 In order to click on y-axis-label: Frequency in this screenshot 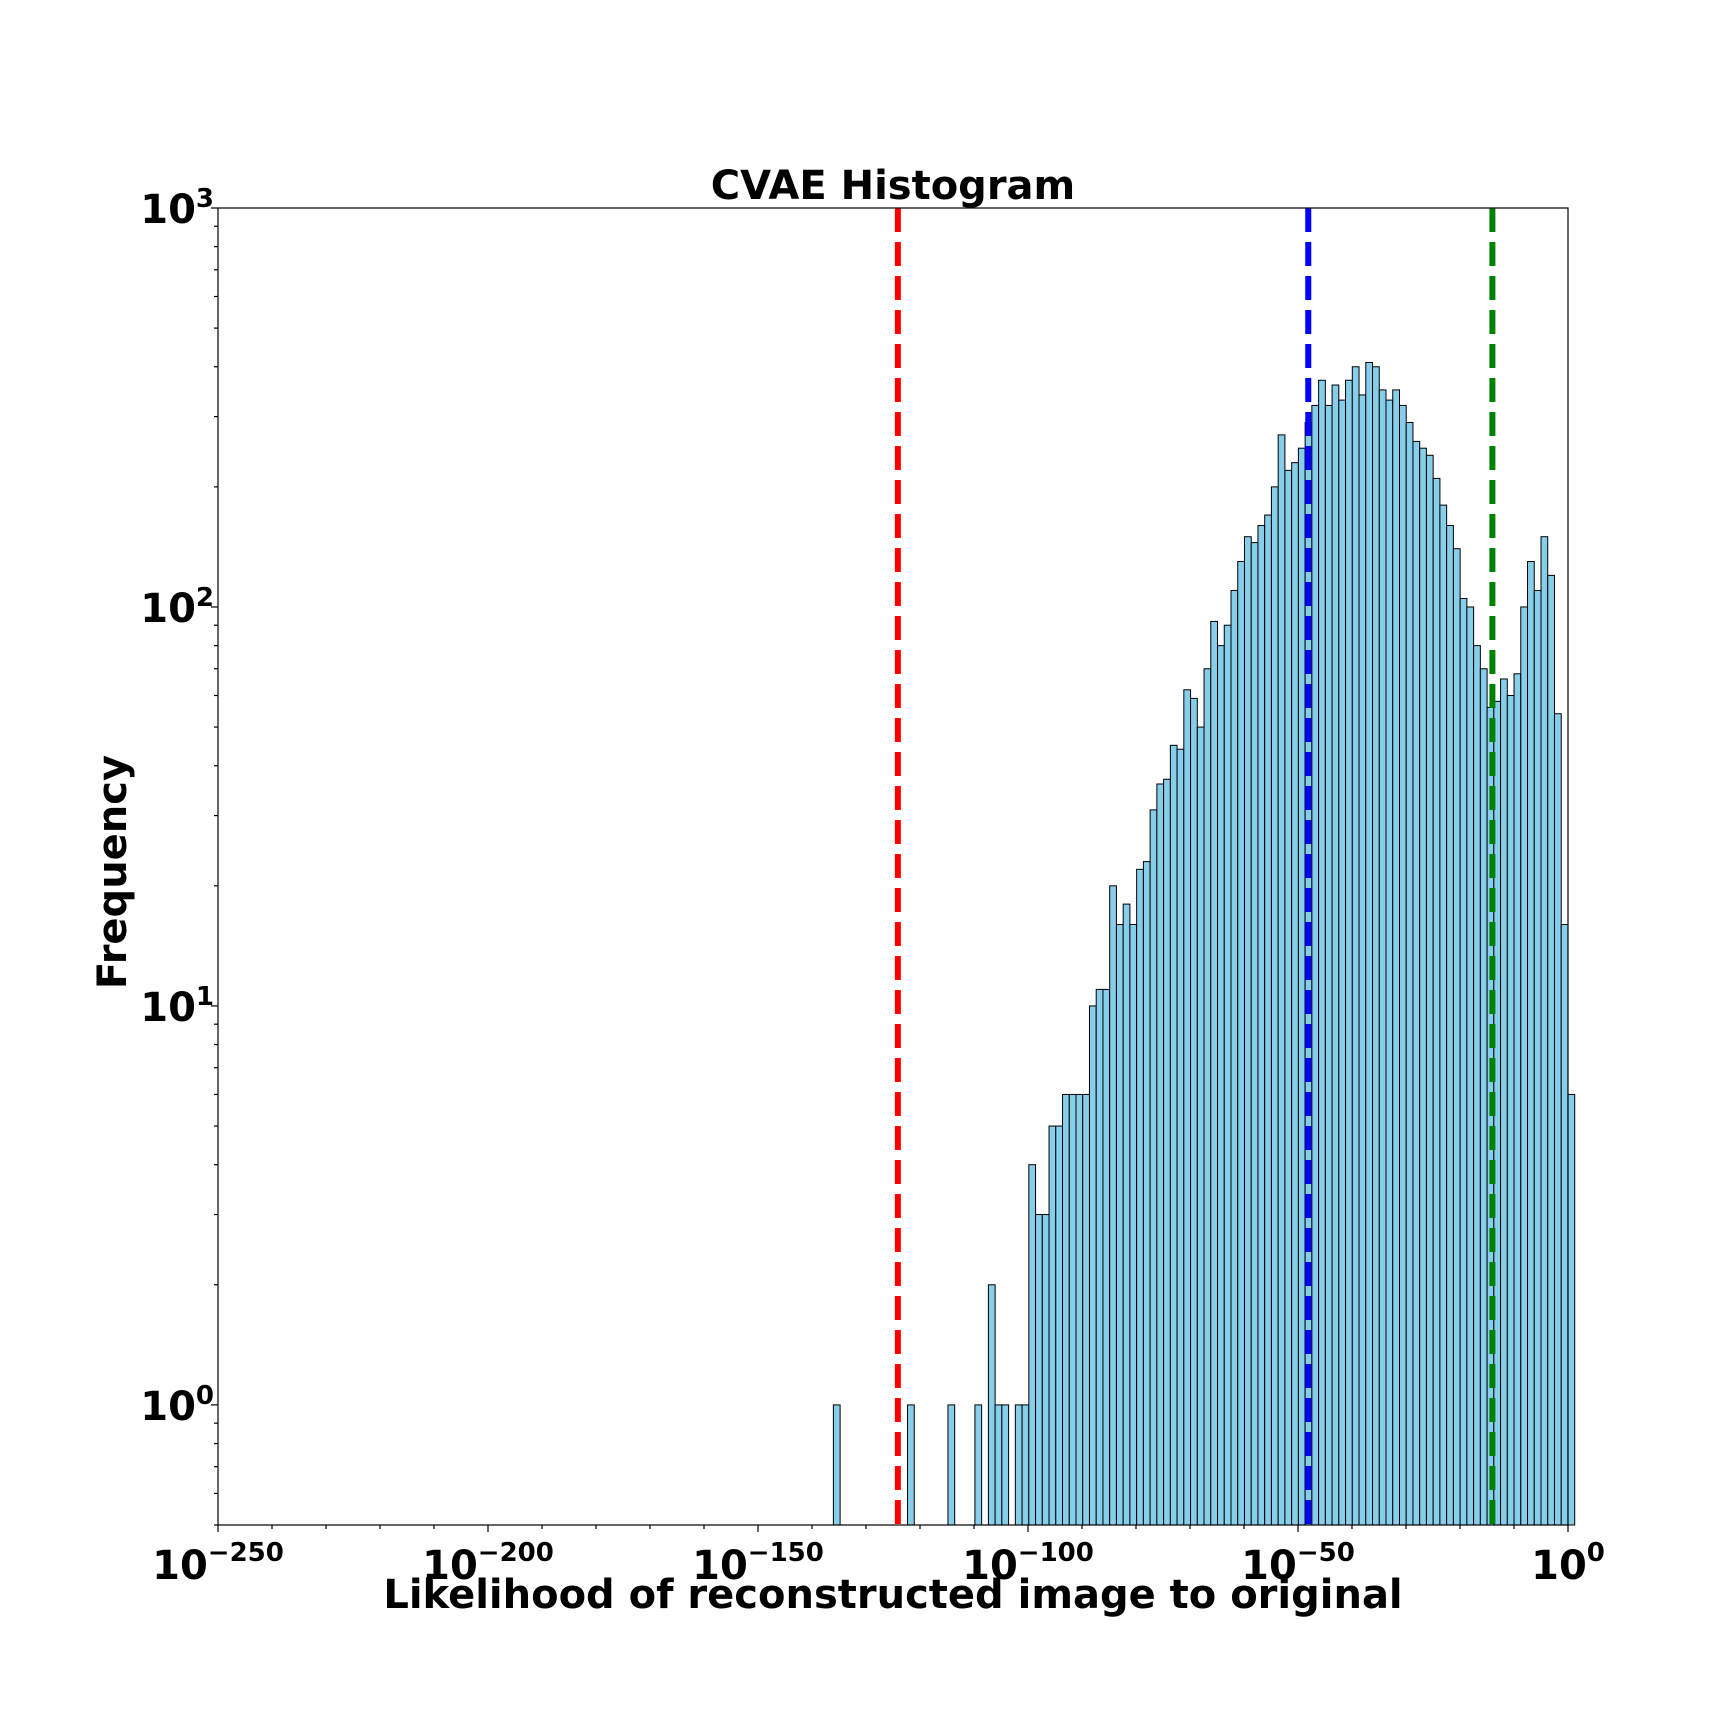, I will do `click(113, 872)`.